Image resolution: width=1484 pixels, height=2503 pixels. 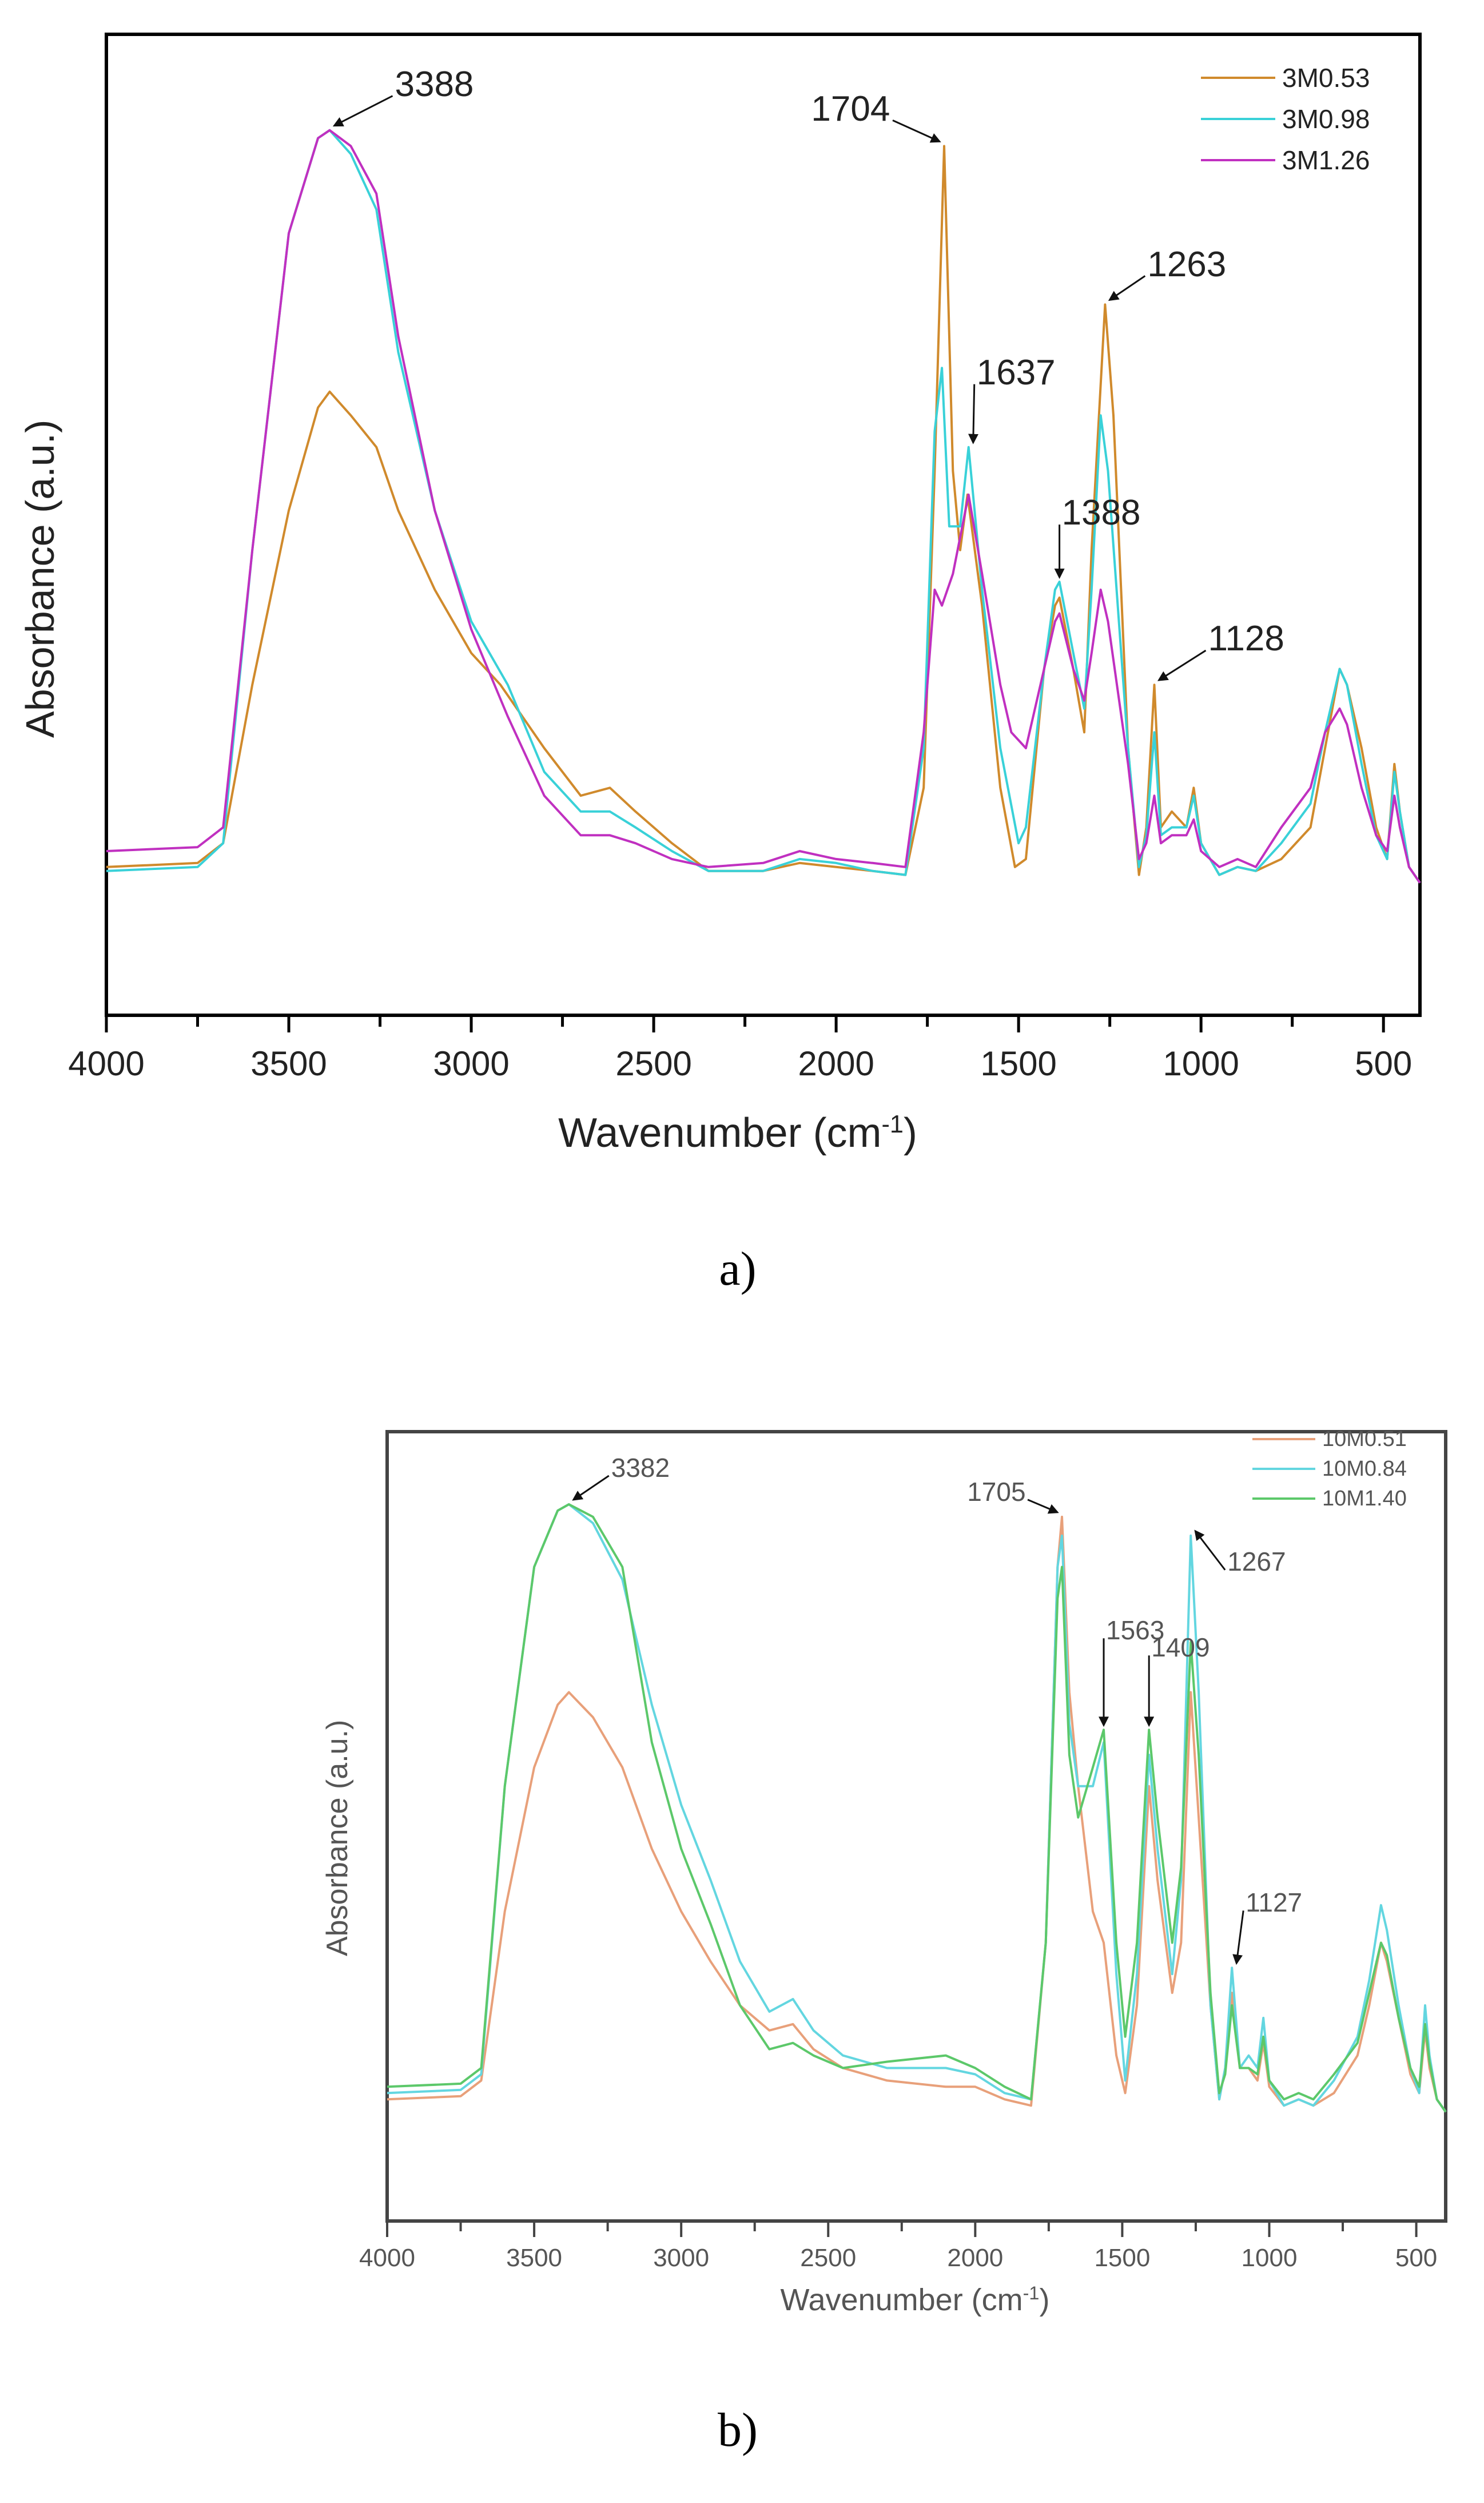 I want to click on chart-a-legend-item: 3M1.26, so click(x=1285, y=160).